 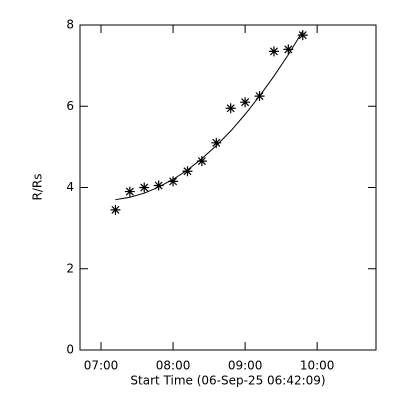 What do you see at coordinates (245, 366) in the screenshot?
I see `x-tick-label: 09:00` at bounding box center [245, 366].